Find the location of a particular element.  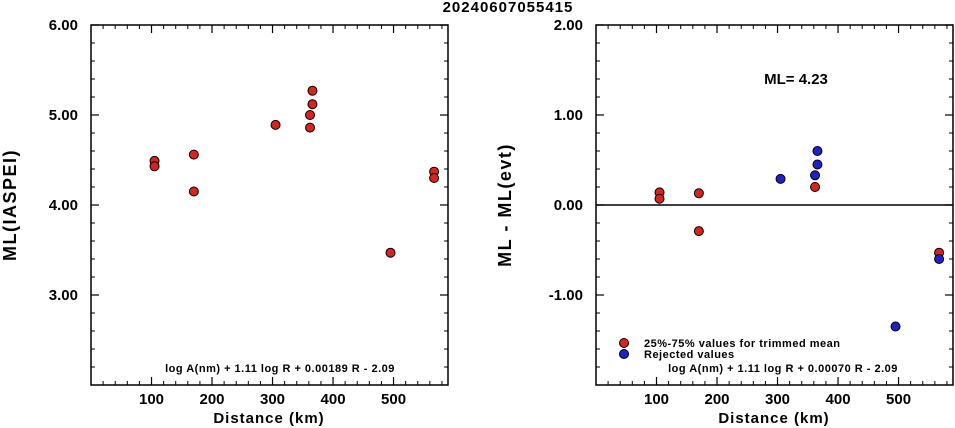

legend-label-rejected: Rejected values is located at coordinates (689, 355).